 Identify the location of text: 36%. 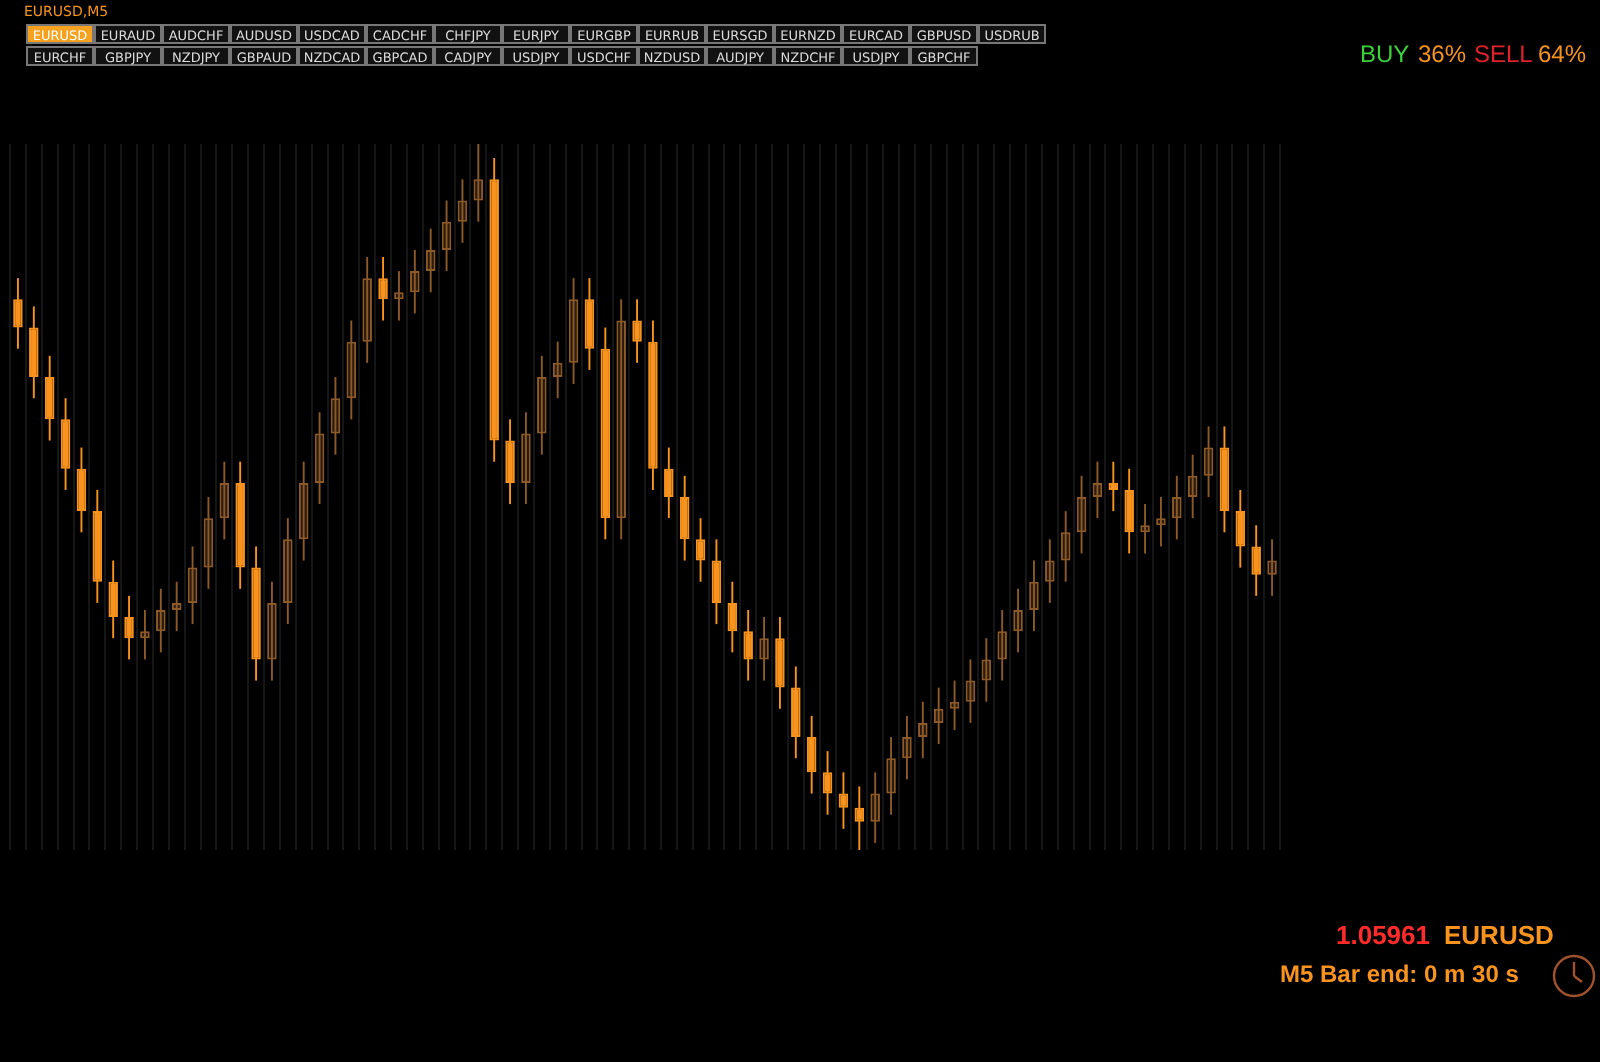
(1442, 54).